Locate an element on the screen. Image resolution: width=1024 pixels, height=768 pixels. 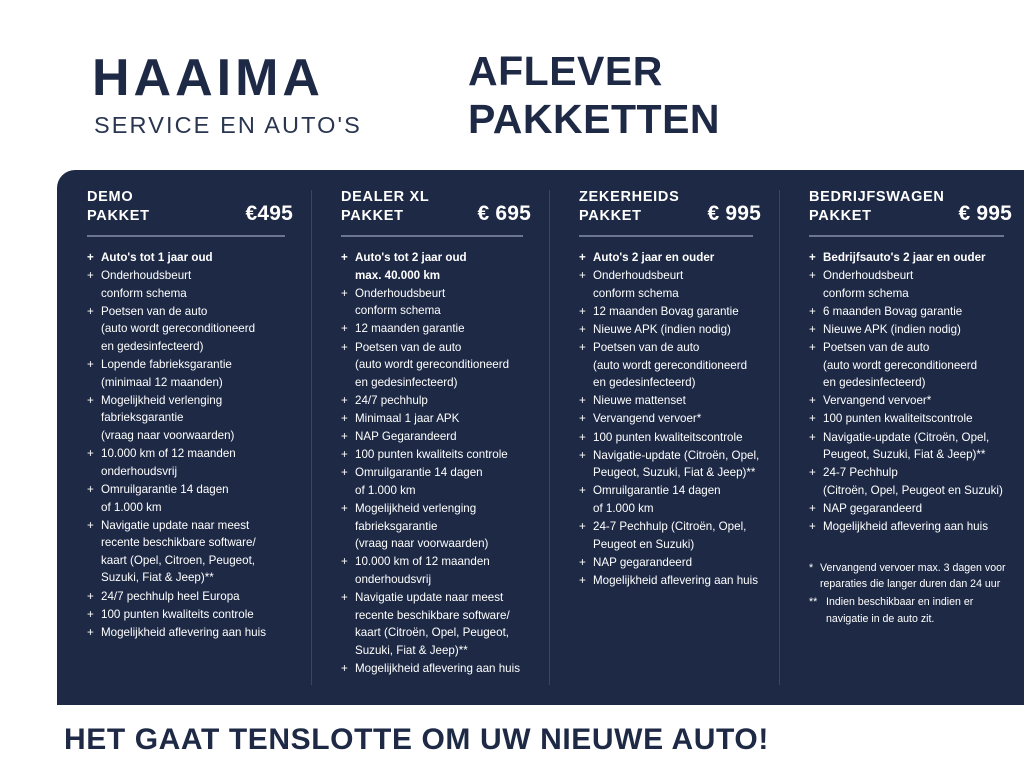
feature-label: Auto's 2 jaar en ouder is located at coordinates (654, 257).